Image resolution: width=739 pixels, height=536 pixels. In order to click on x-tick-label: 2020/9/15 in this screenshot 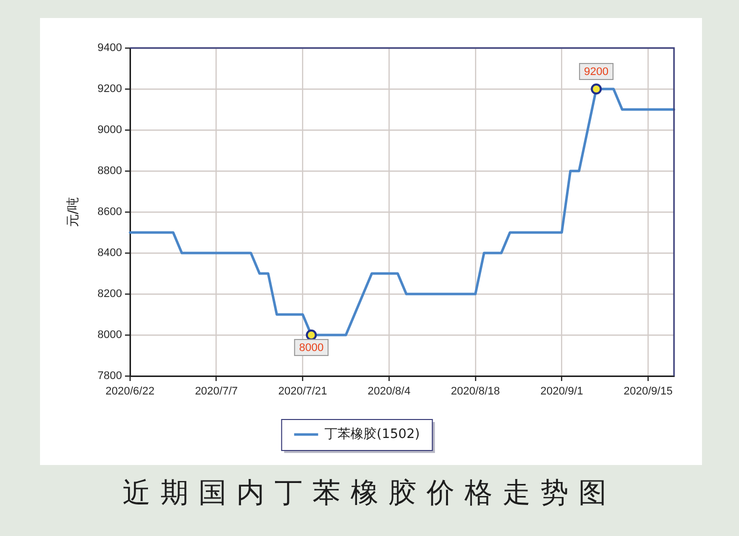, I will do `click(648, 392)`.